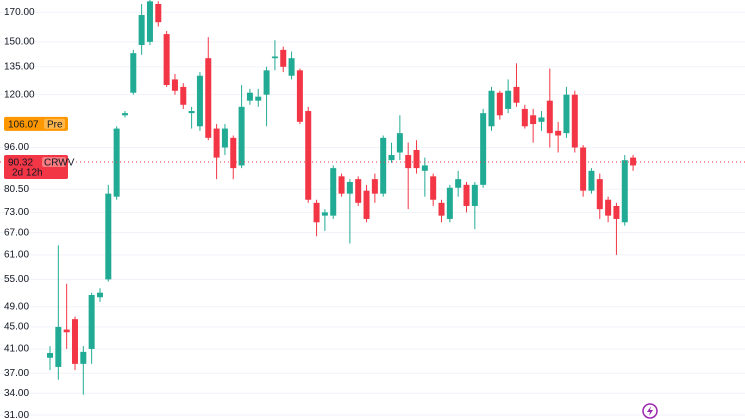 This screenshot has height=419, width=745. I want to click on y-tick-label: 170.00, so click(19, 12).